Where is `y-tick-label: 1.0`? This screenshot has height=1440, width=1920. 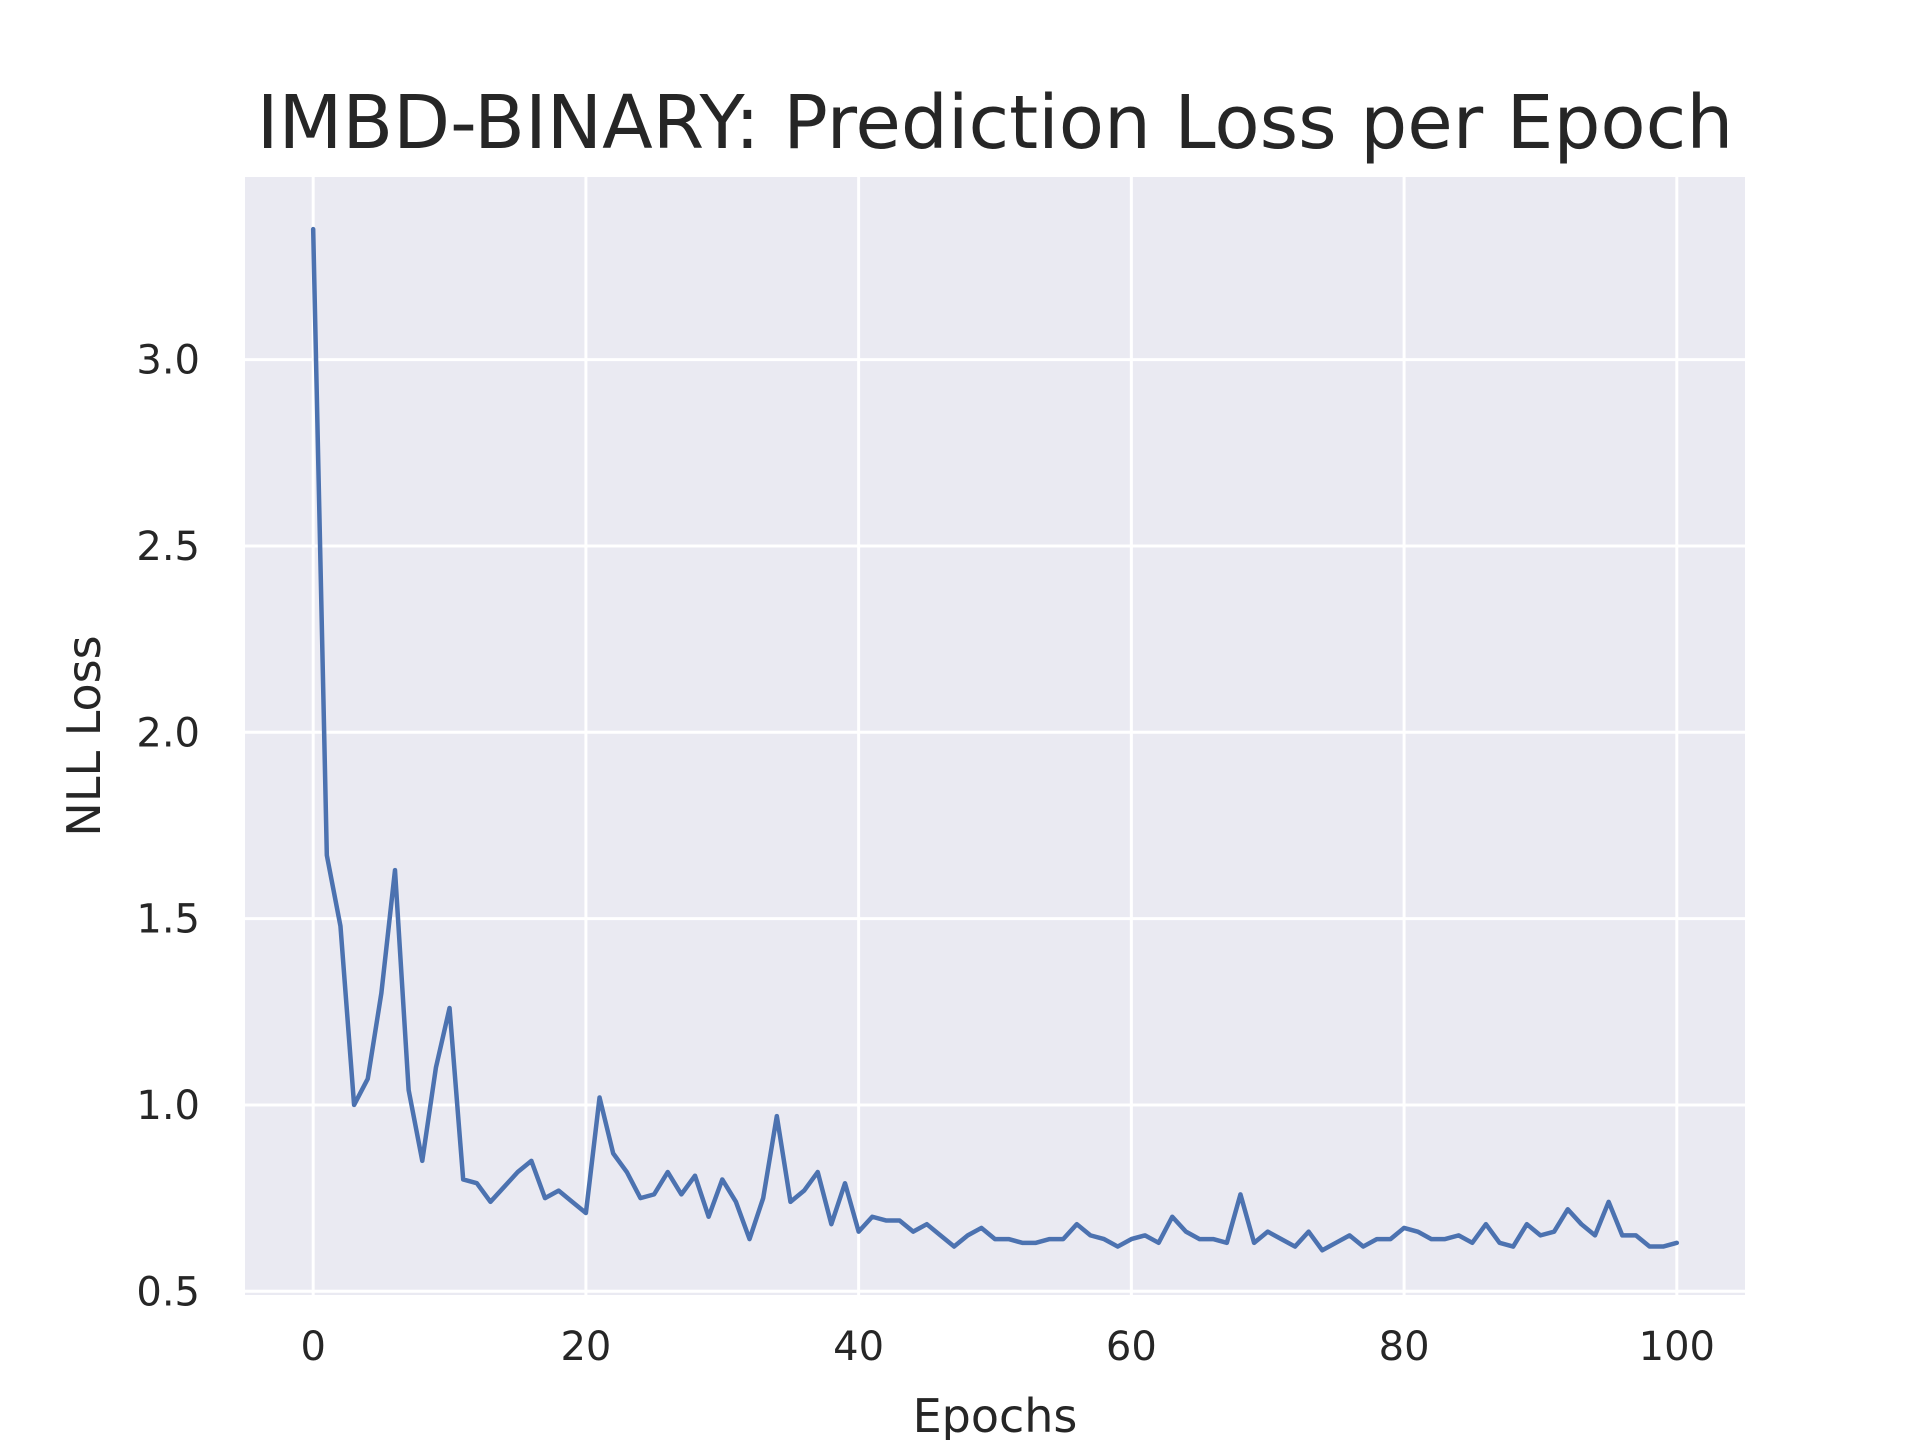 y-tick-label: 1.0 is located at coordinates (168, 1106).